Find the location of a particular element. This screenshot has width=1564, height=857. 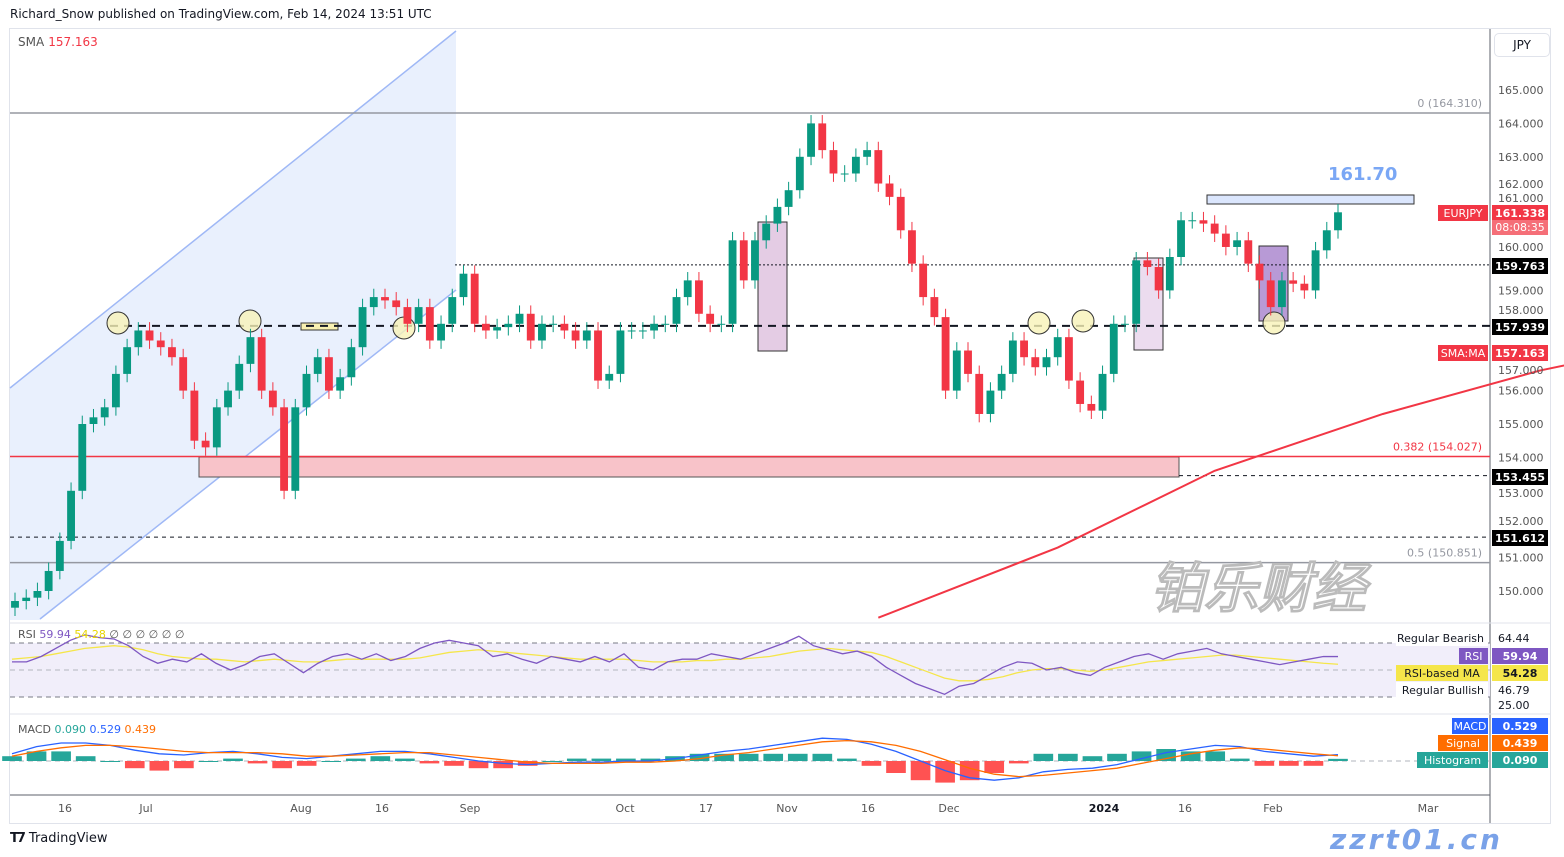

macd-legend: MACD 0.090 0.529 0.439 is located at coordinates (87, 729).